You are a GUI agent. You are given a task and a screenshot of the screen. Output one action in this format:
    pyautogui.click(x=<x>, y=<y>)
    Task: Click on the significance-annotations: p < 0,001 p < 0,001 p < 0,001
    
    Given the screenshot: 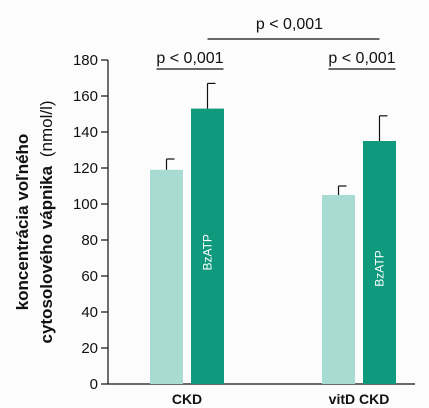 What is the action you would take?
    pyautogui.click(x=276, y=43)
    